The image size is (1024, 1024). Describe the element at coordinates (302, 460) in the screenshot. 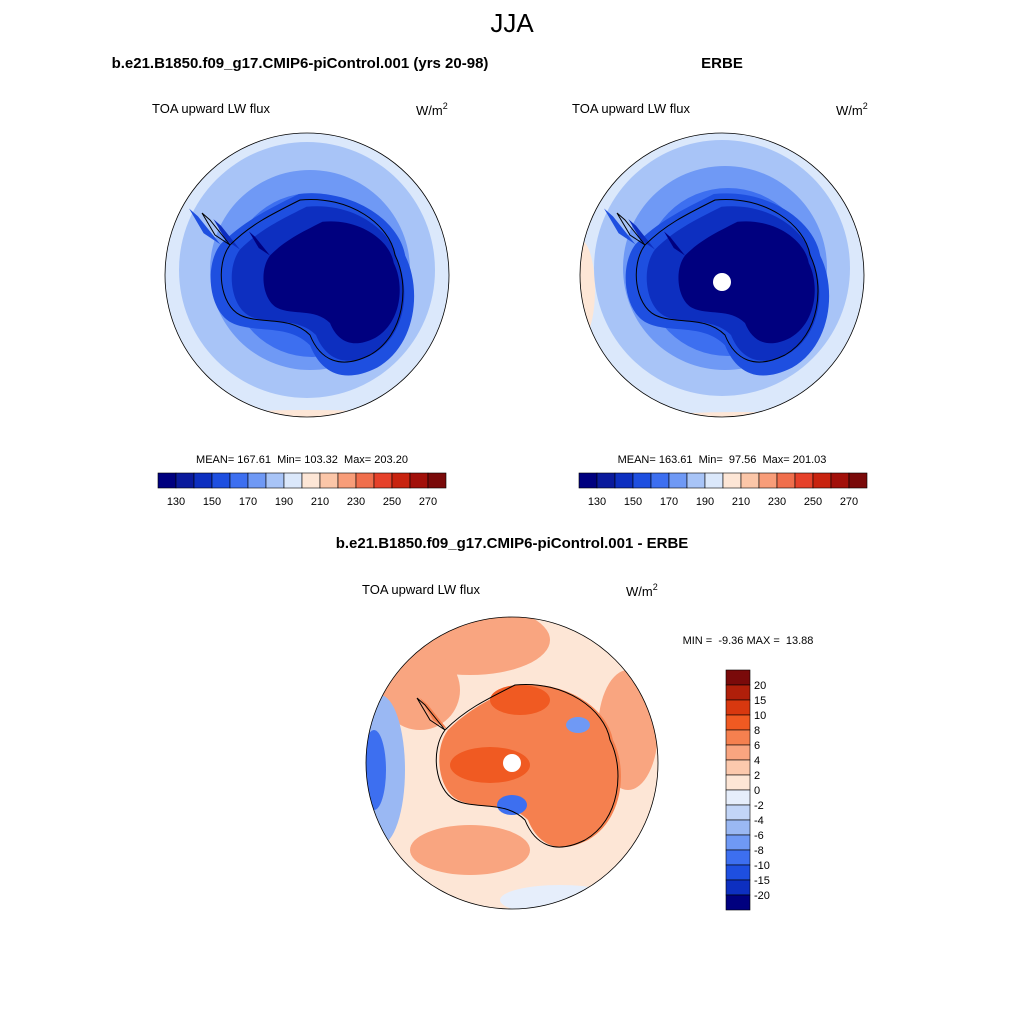

I see `stats: MEAN= 167.61 Min= 103.32 Max= 203.20` at that location.